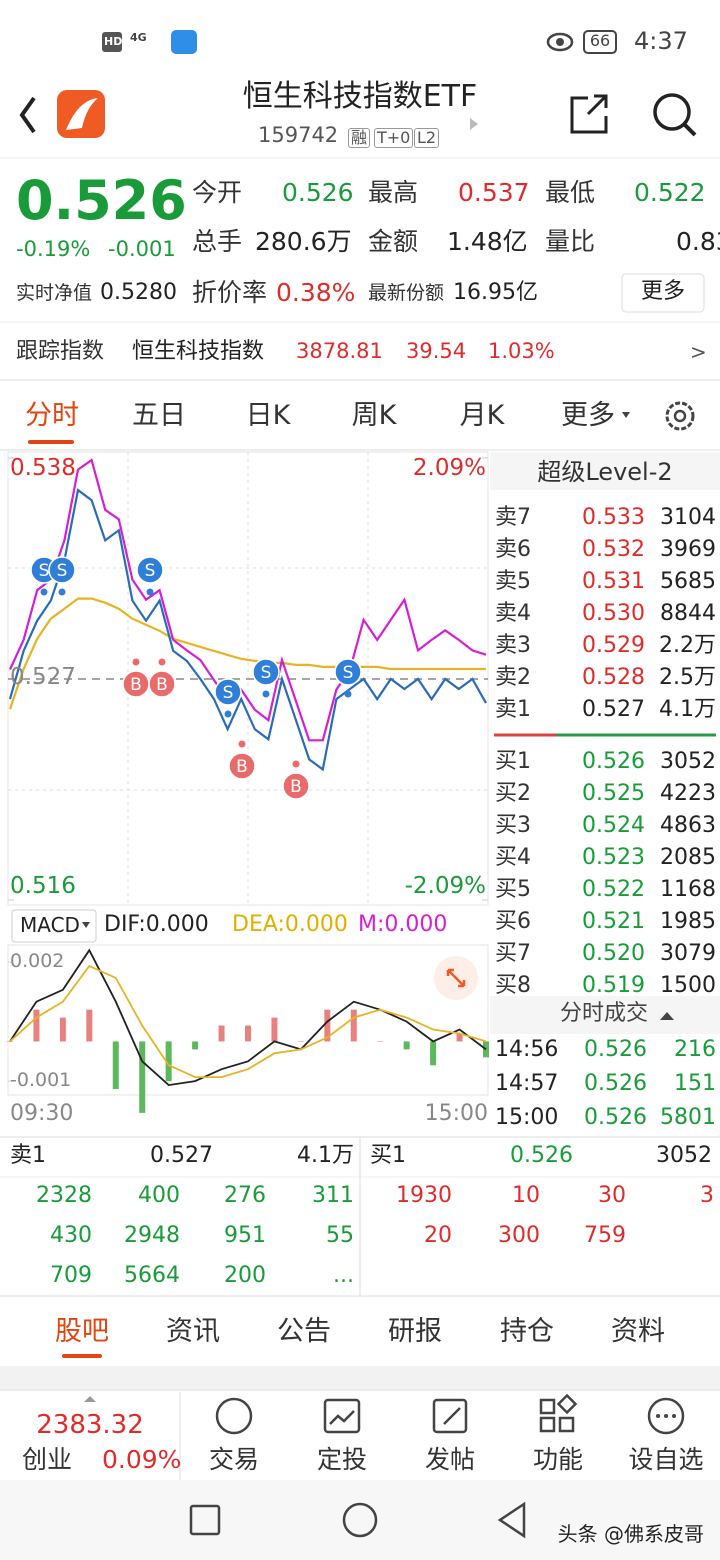  I want to click on toolbar-label: 交易, so click(234, 1460).